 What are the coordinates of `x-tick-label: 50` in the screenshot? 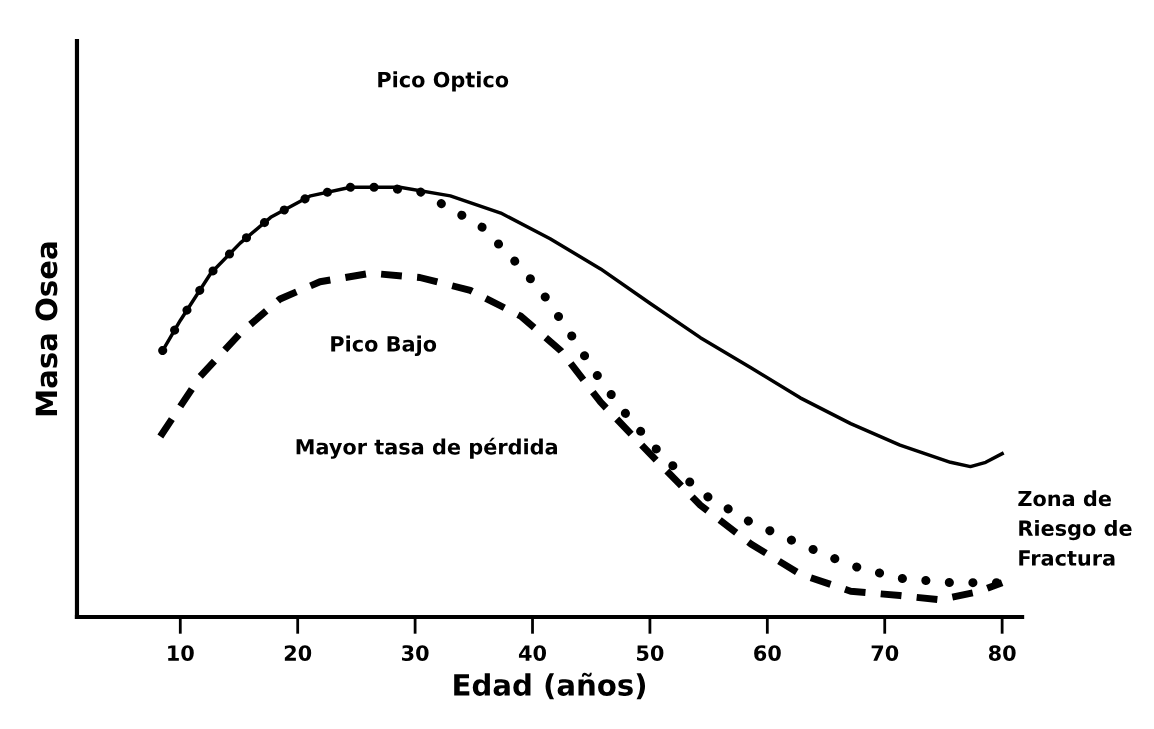 It's located at (650, 653).